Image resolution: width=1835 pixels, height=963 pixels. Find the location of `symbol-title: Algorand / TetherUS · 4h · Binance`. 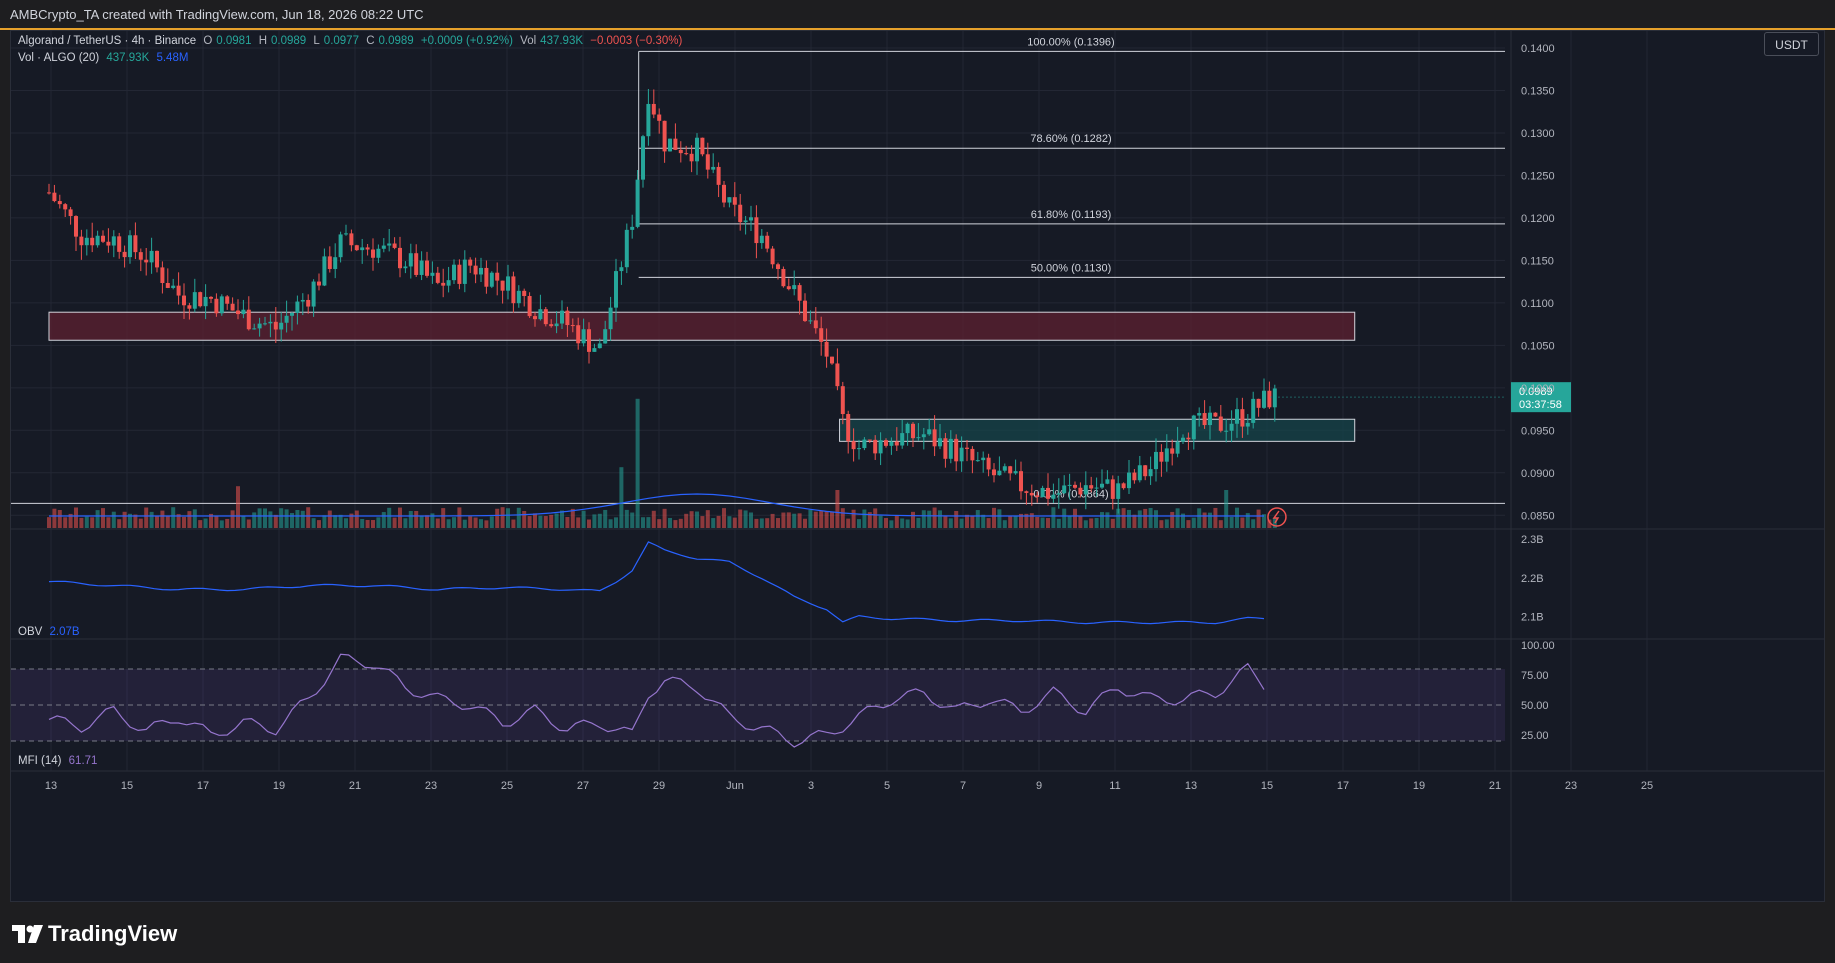

symbol-title: Algorand / TetherUS · 4h · Binance is located at coordinates (107, 41).